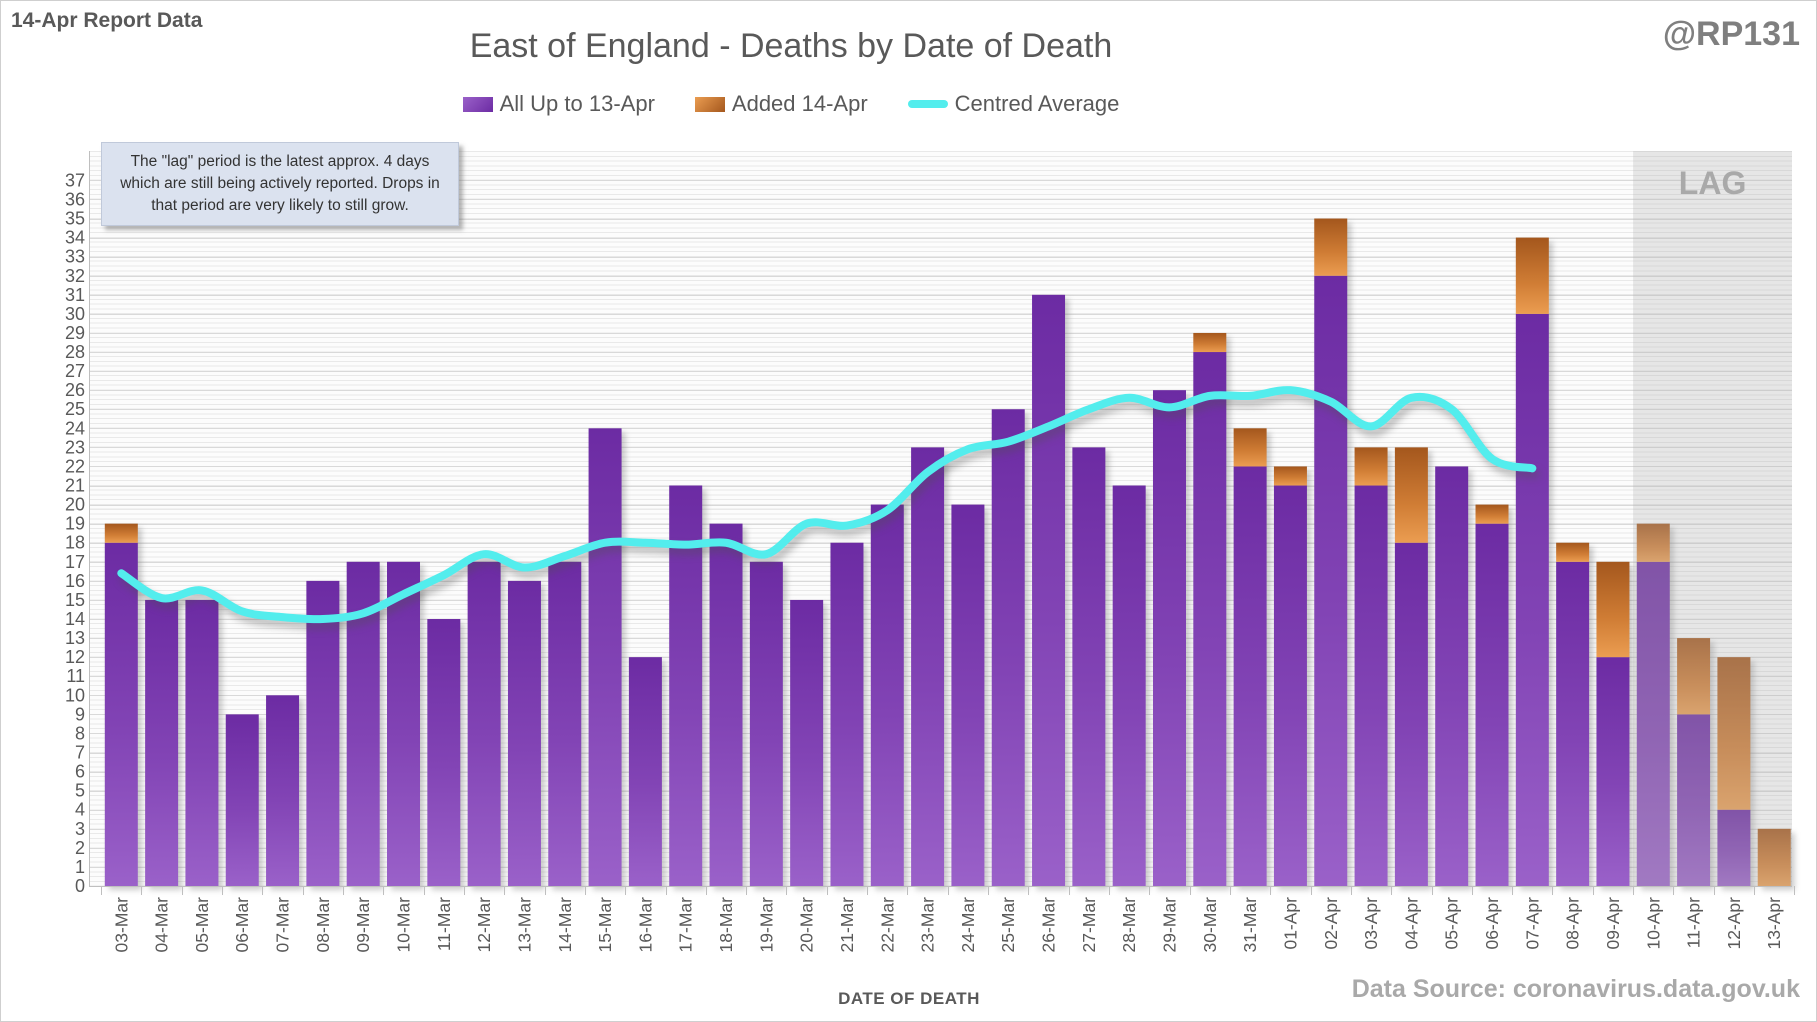  Describe the element at coordinates (1774, 923) in the screenshot. I see `x-tick-label: 13-Apr` at that location.